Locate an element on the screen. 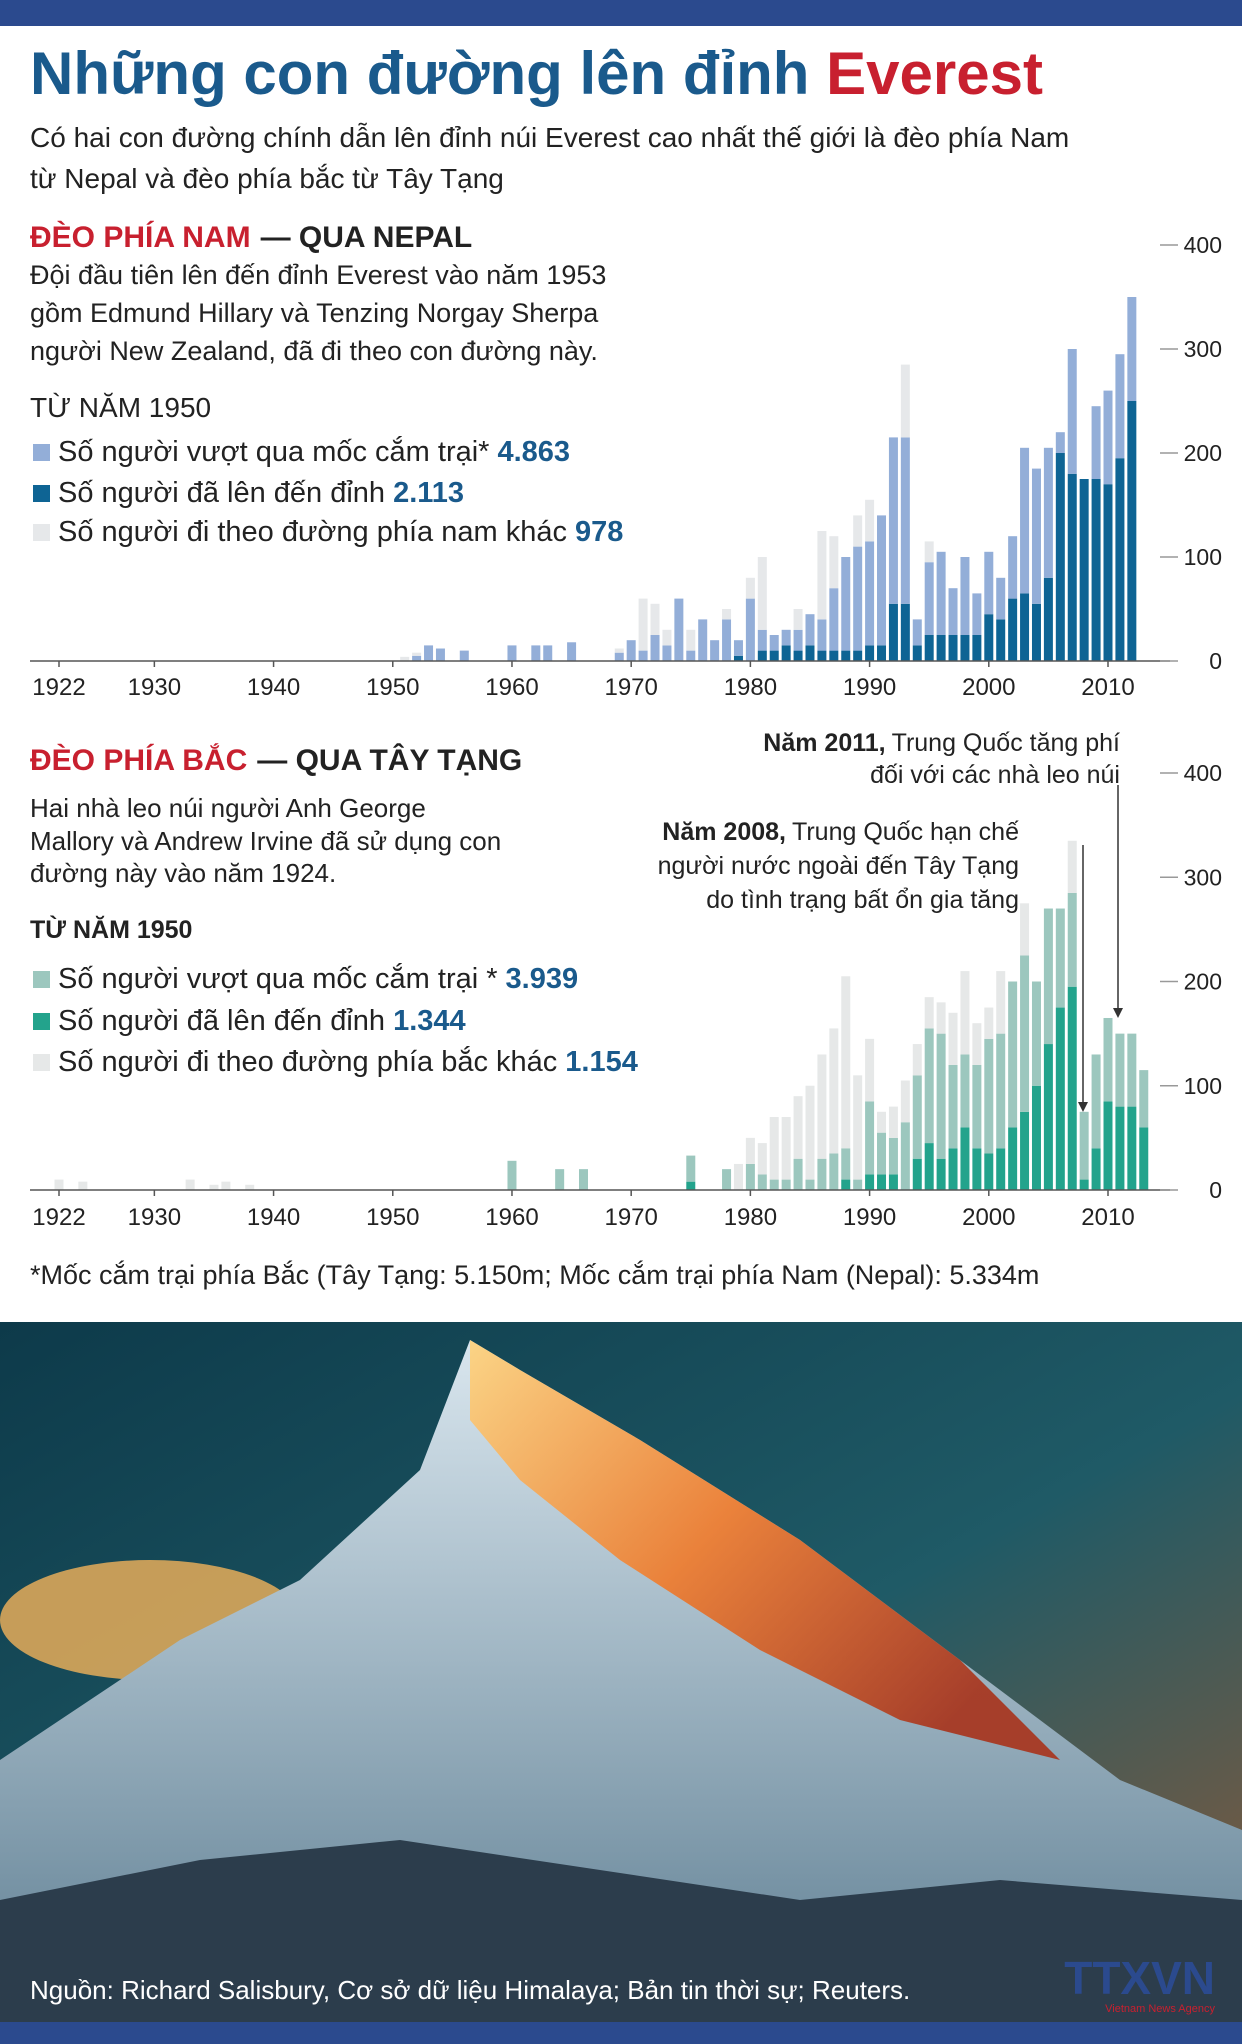 The height and width of the screenshot is (2044, 1242). section-heading: ĐÈO PHÍA NAM — QUA NEPAL is located at coordinates (251, 237).